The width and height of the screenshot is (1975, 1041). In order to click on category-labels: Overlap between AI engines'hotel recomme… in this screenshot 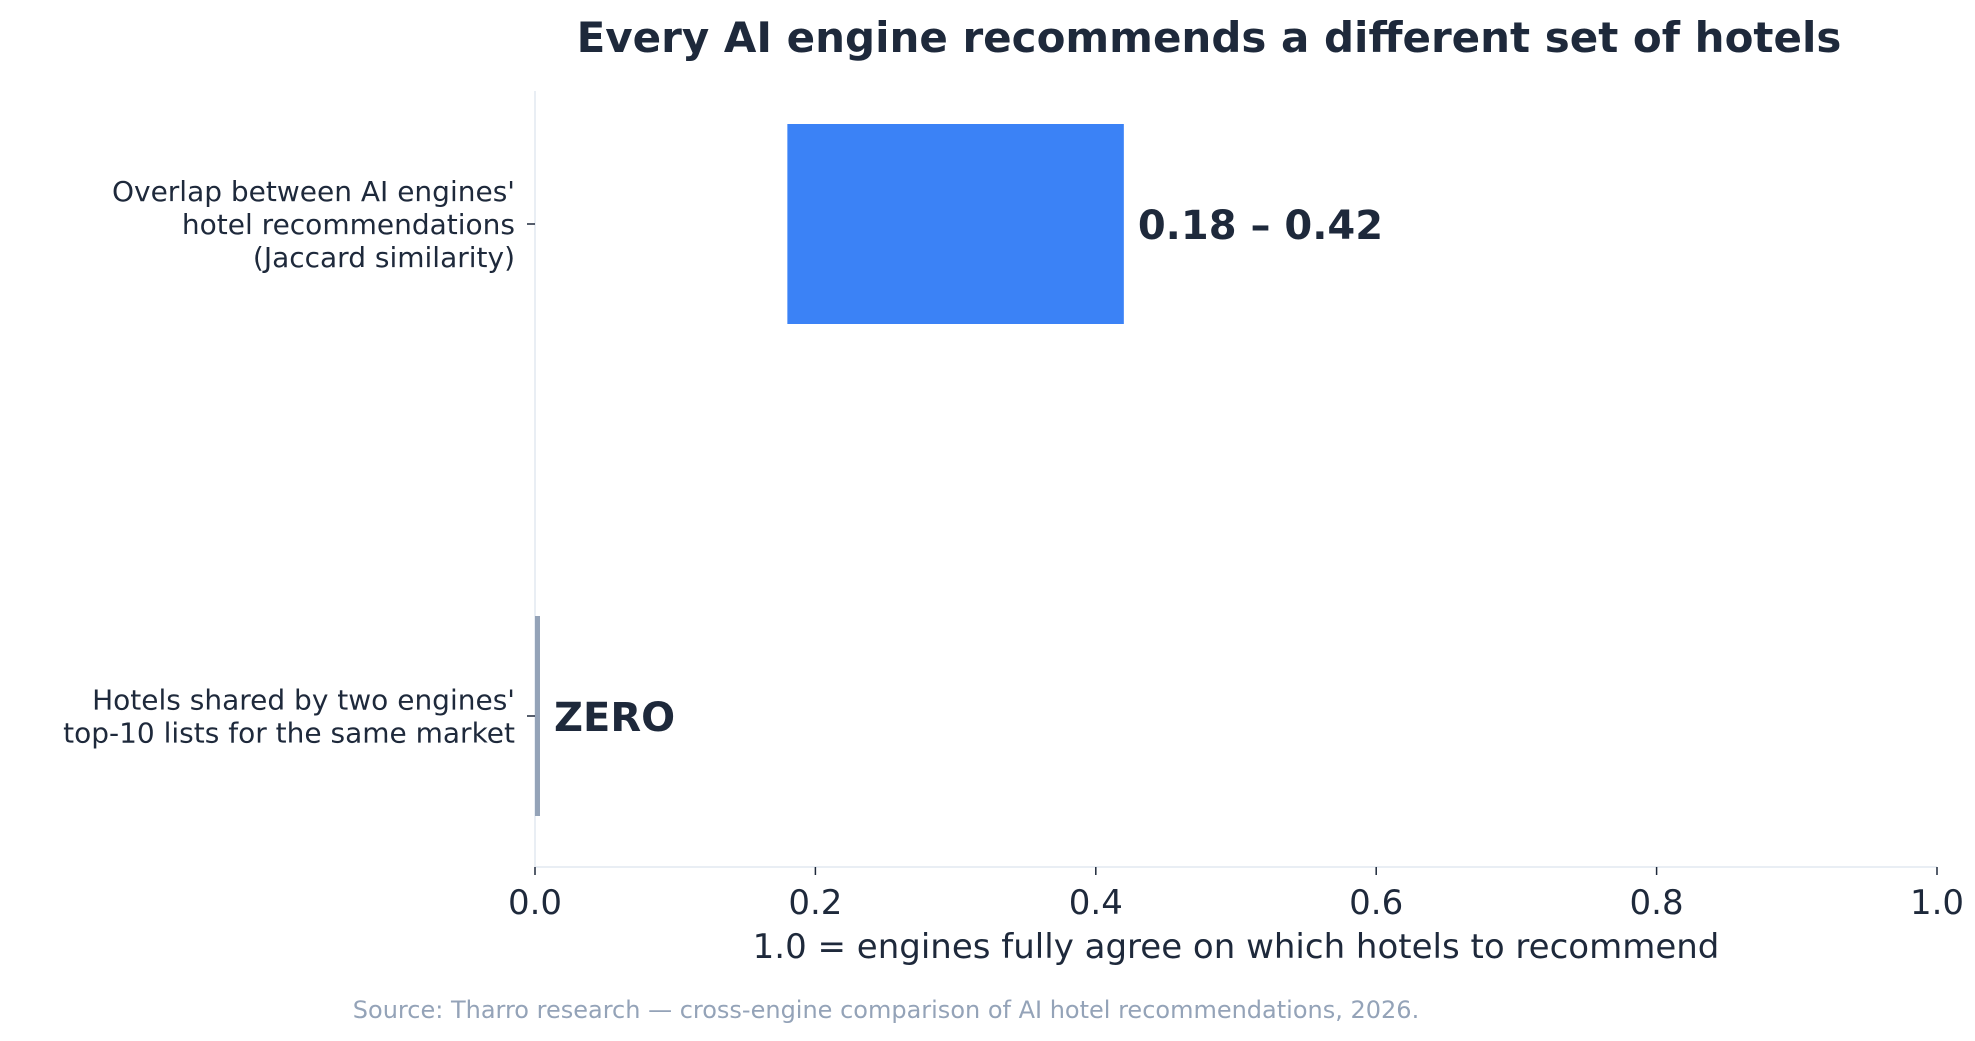, I will do `click(289, 462)`.